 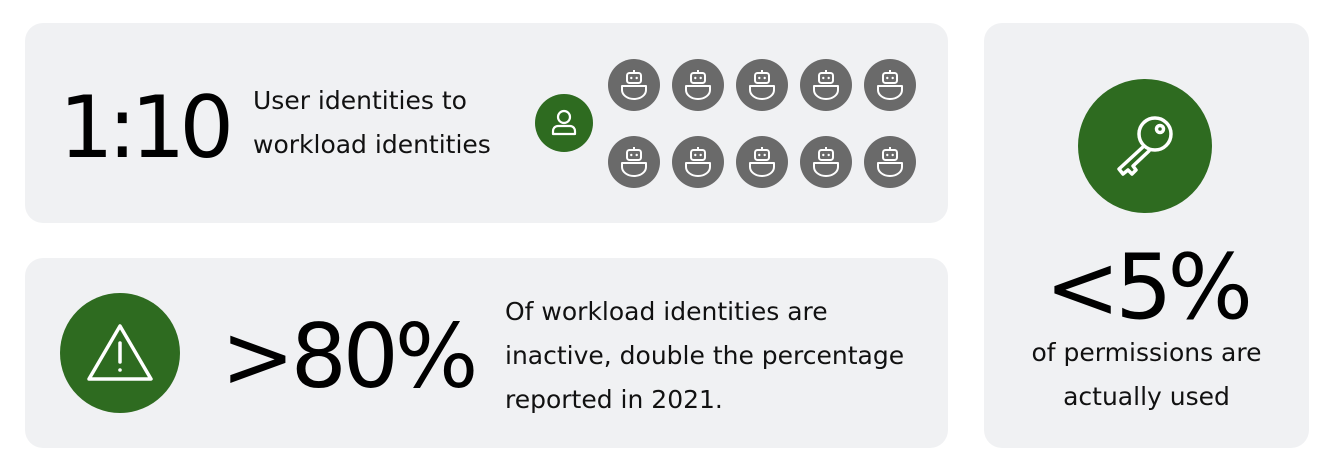 I want to click on inactive-description-line-2: inactive, double the percentage, so click(x=705, y=355).